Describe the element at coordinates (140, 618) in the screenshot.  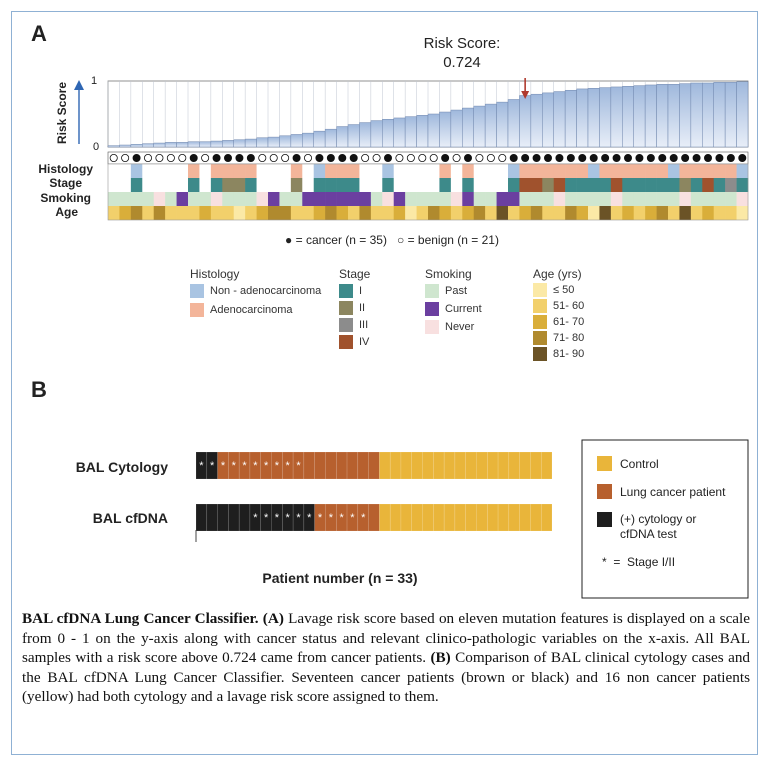
I see `caption-title: BAL cfDNA Lung Cancer Classifier.` at that location.